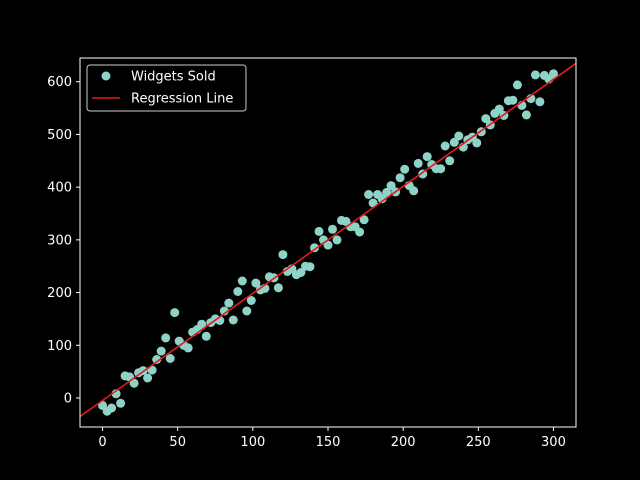 The width and height of the screenshot is (640, 480). Describe the element at coordinates (177, 442) in the screenshot. I see `x-tick-label: 50` at that location.